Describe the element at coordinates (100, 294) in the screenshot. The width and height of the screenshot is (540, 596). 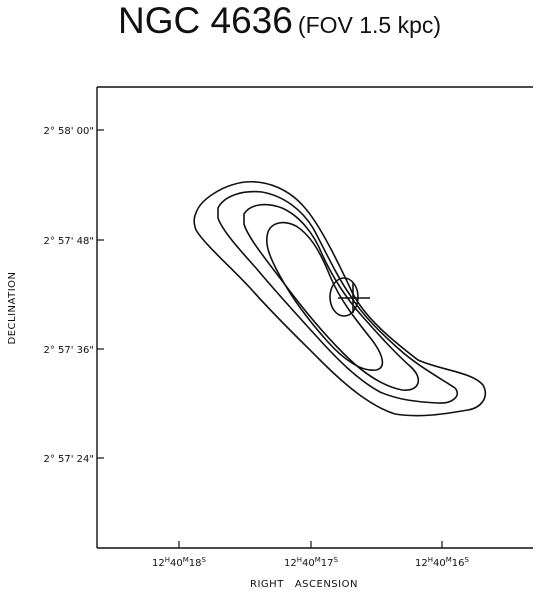
I see `dec-ticks` at that location.